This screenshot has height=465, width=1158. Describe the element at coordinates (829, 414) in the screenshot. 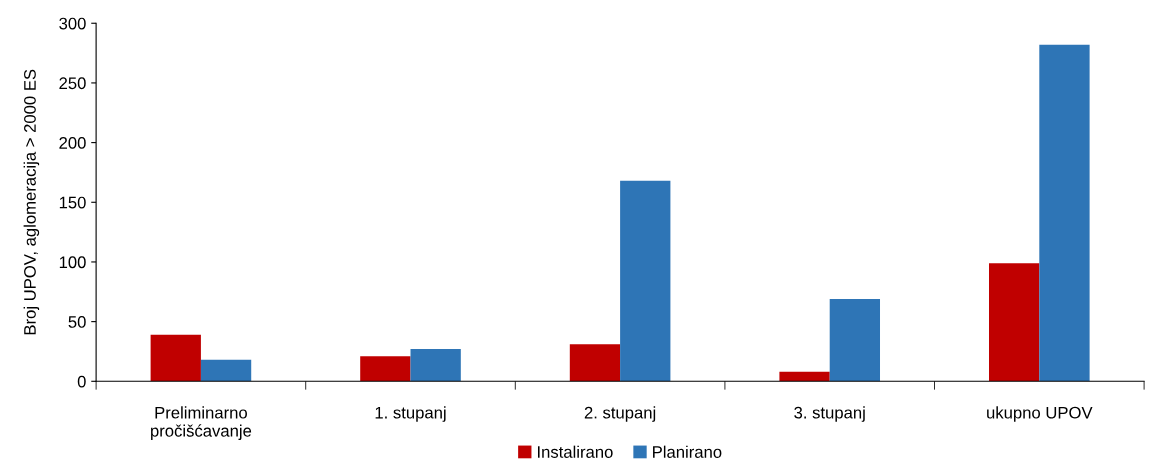

I see `x-tick-label: 3. stupanj` at that location.